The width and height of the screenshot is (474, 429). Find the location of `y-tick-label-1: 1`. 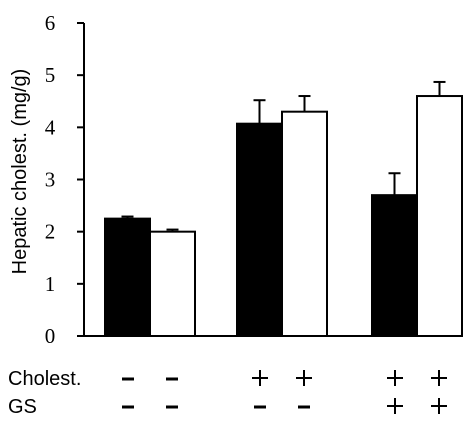

y-tick-label-1: 1 is located at coordinates (50, 284).